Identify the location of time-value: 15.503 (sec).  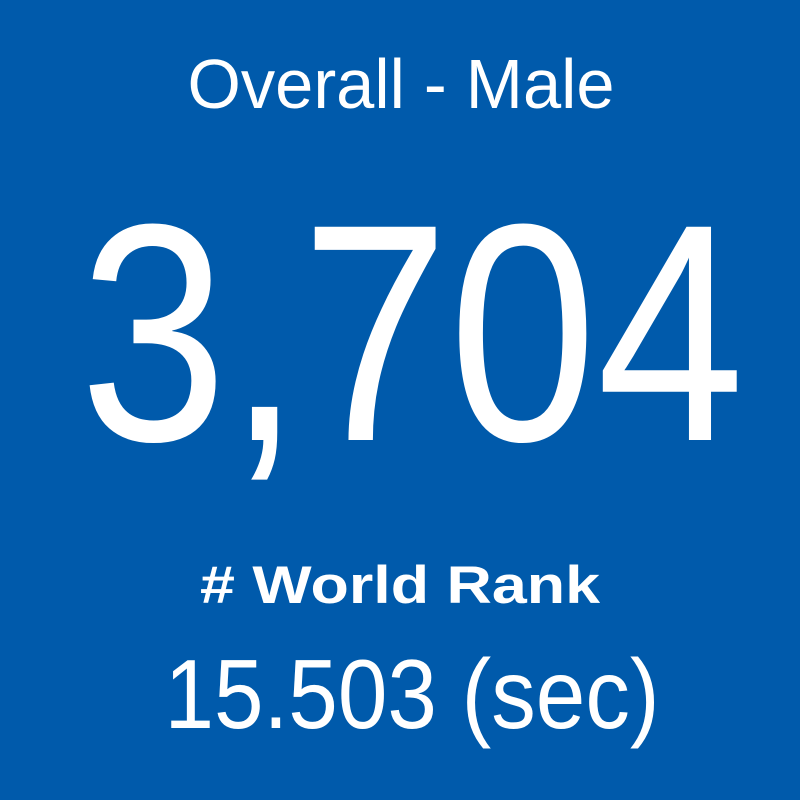
(412, 694).